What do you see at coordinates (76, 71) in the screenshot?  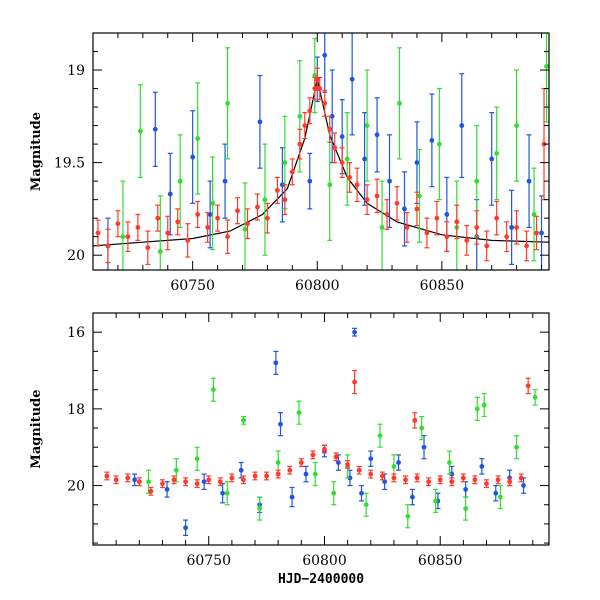 I see `y-tick-label: 19` at bounding box center [76, 71].